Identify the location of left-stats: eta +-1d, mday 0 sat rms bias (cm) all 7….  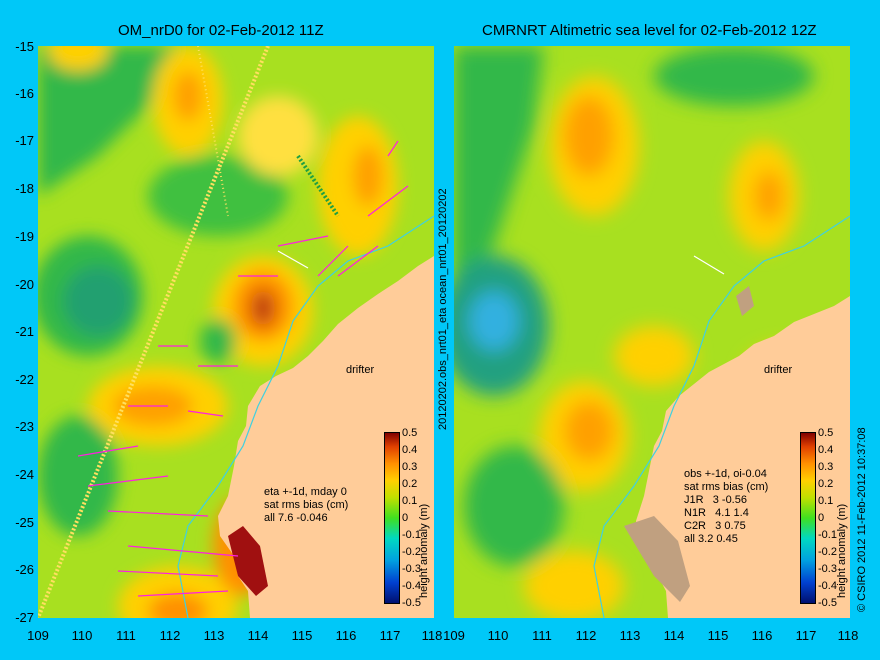
(306, 505).